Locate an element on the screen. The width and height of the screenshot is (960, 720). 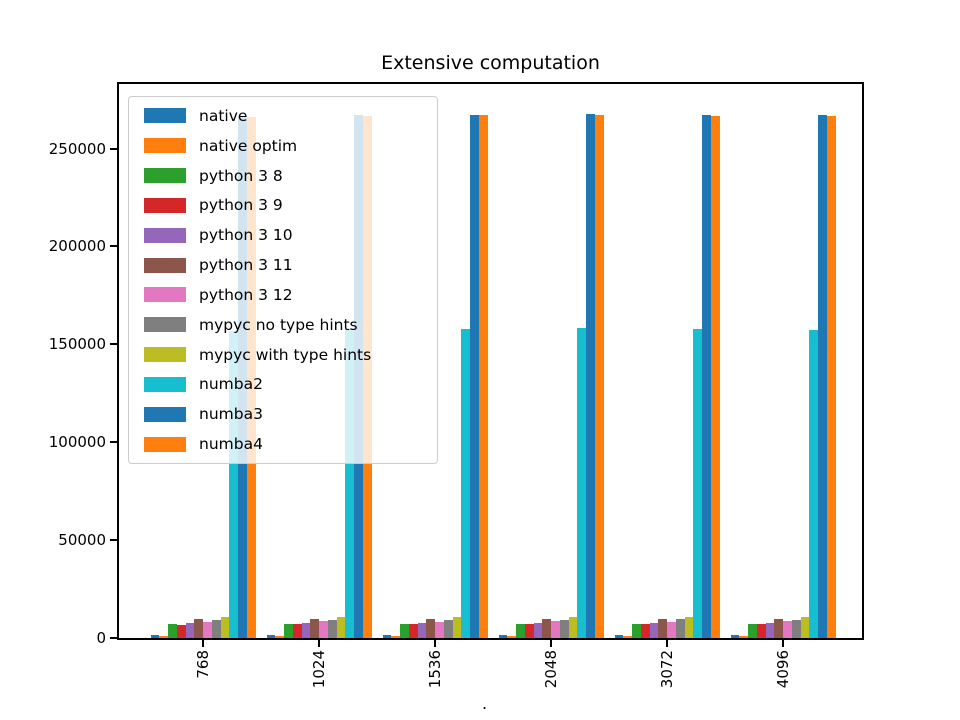
bar-numba2-2048 is located at coordinates (581, 482).